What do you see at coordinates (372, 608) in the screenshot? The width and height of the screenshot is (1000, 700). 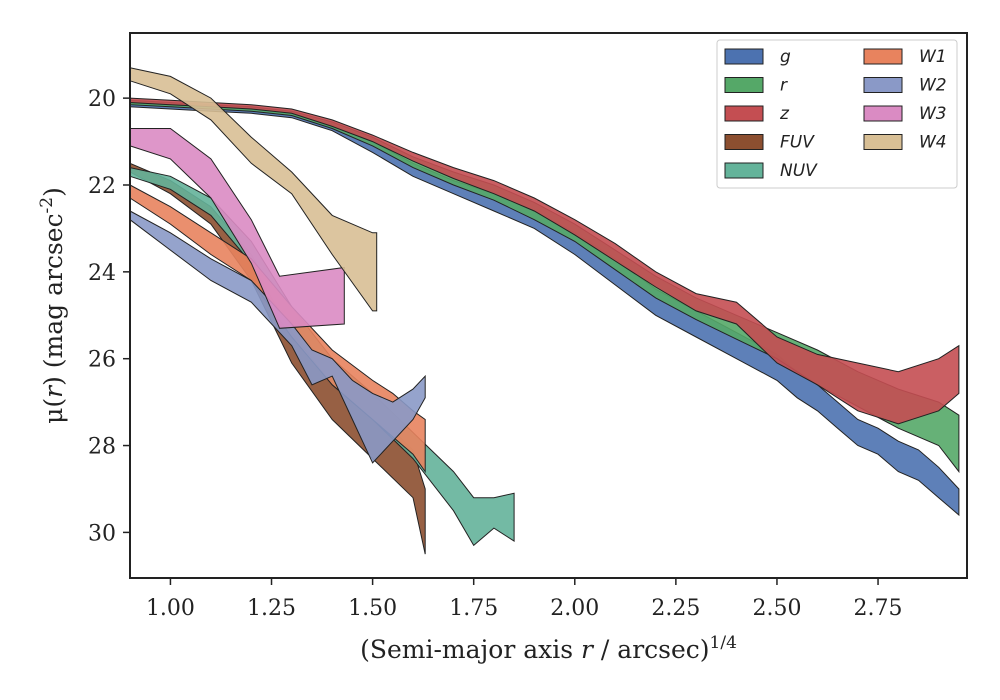 I see `x-tick-label: 1.50` at bounding box center [372, 608].